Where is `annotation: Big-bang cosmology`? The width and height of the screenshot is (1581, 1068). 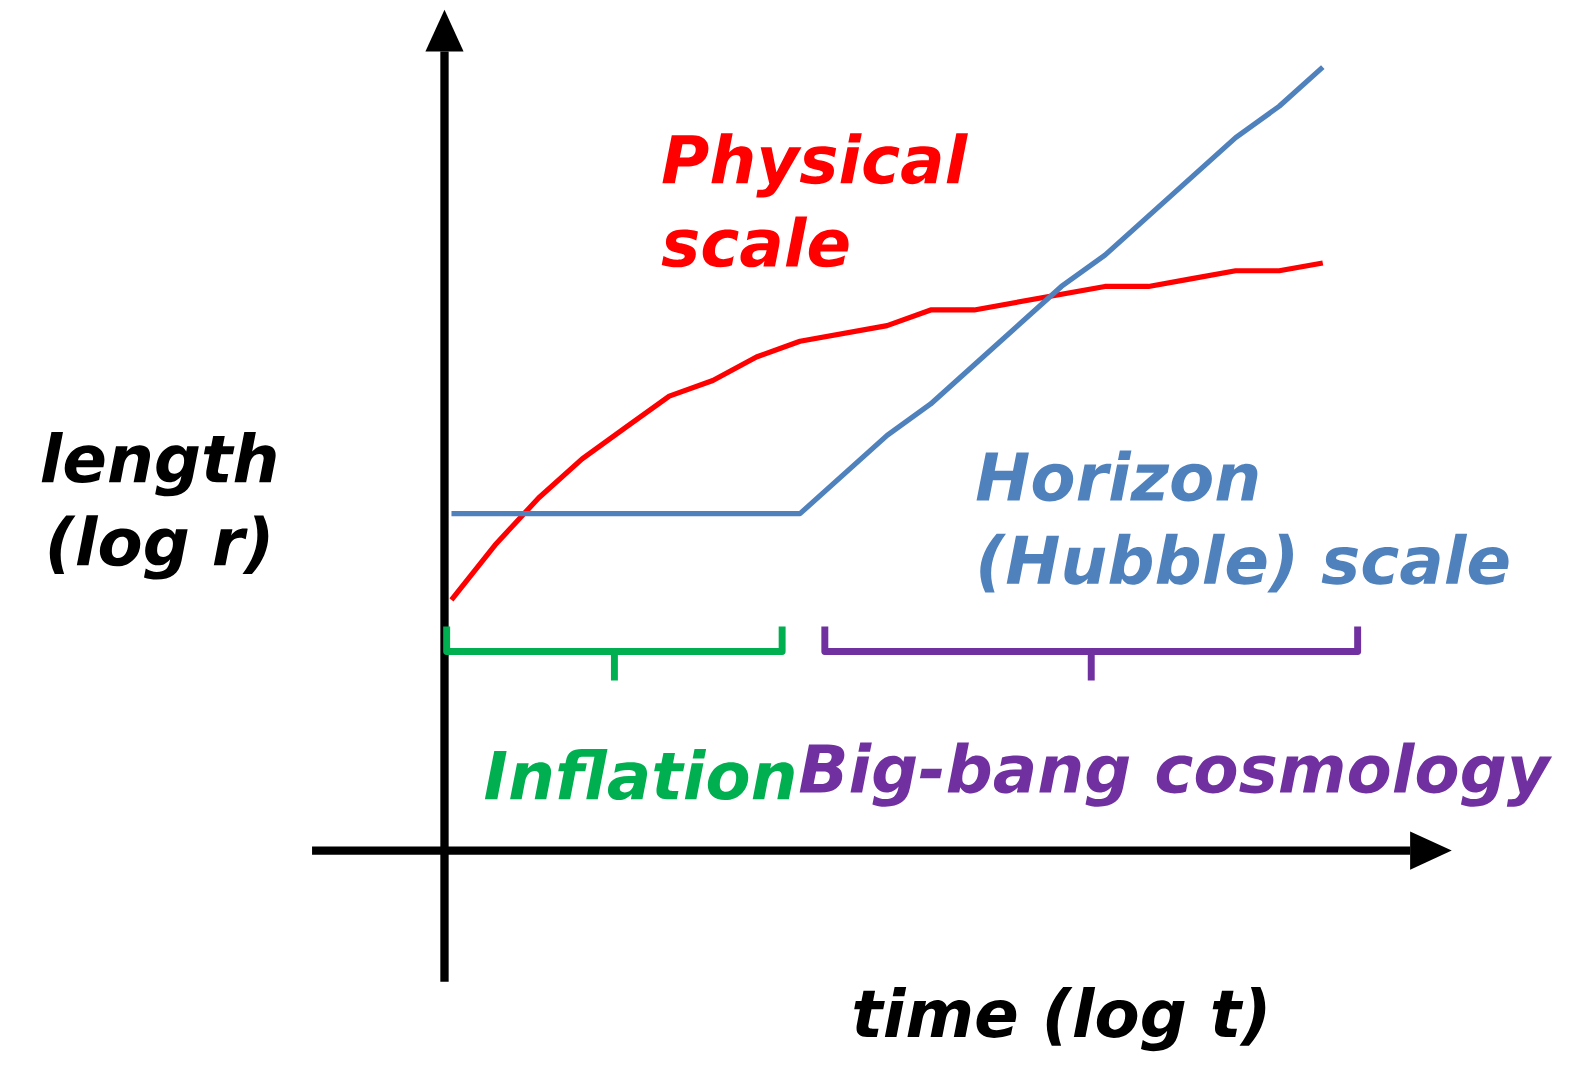 annotation: Big-bang cosmology is located at coordinates (1176, 774).